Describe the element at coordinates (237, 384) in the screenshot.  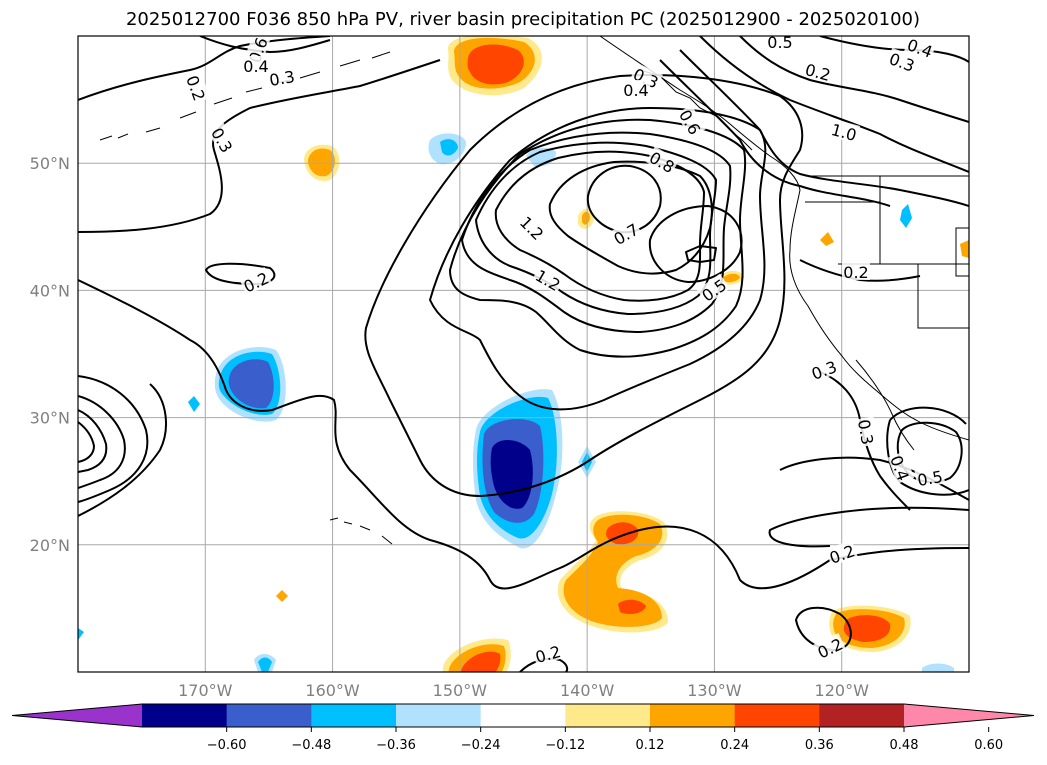
I see `precip-negative-blob` at that location.